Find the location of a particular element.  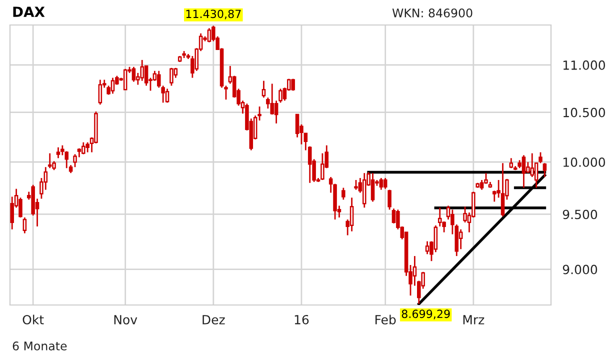

x-tick-label: Dez is located at coordinates (213, 319).